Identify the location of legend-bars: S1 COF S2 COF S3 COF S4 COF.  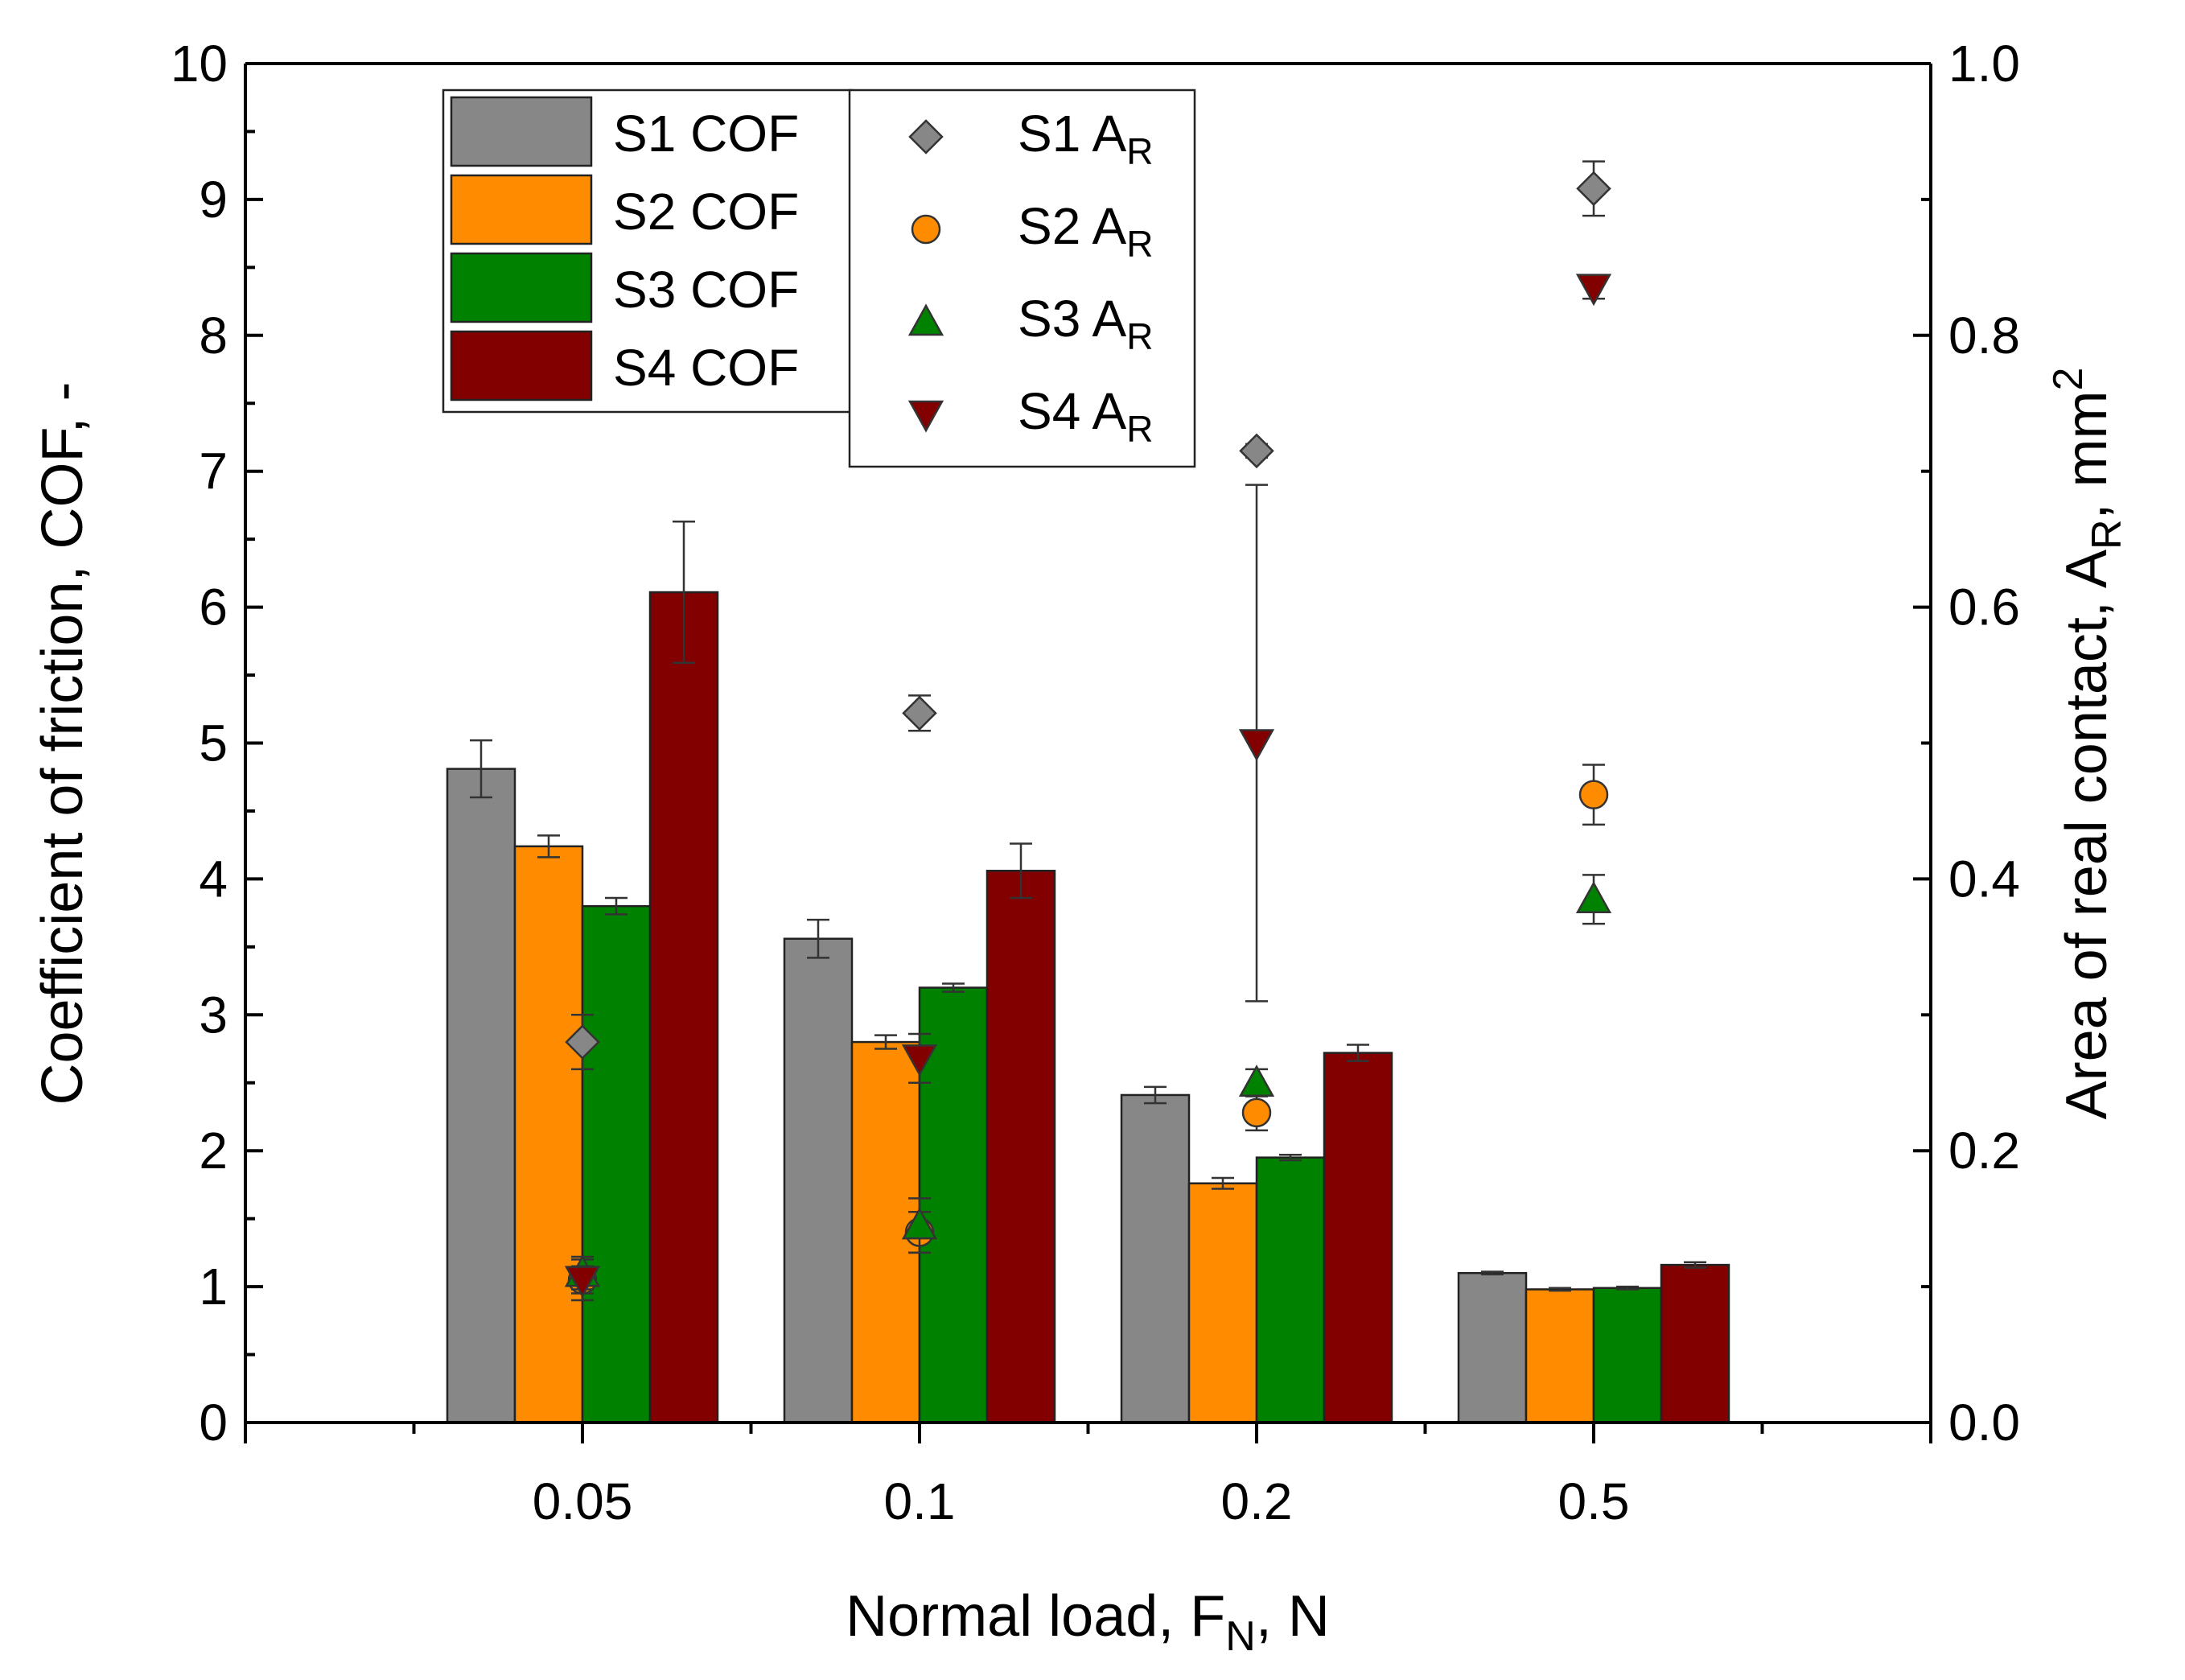
(648, 251).